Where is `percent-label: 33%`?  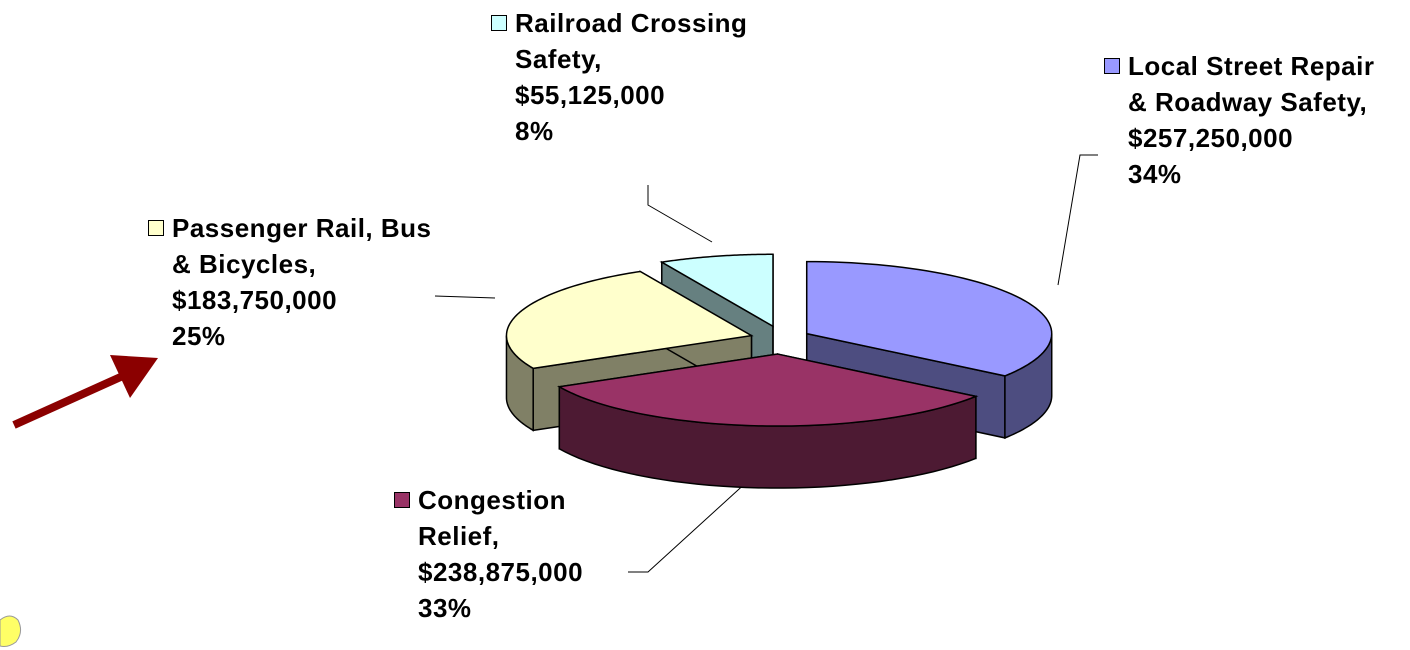
percent-label: 33% is located at coordinates (445, 608).